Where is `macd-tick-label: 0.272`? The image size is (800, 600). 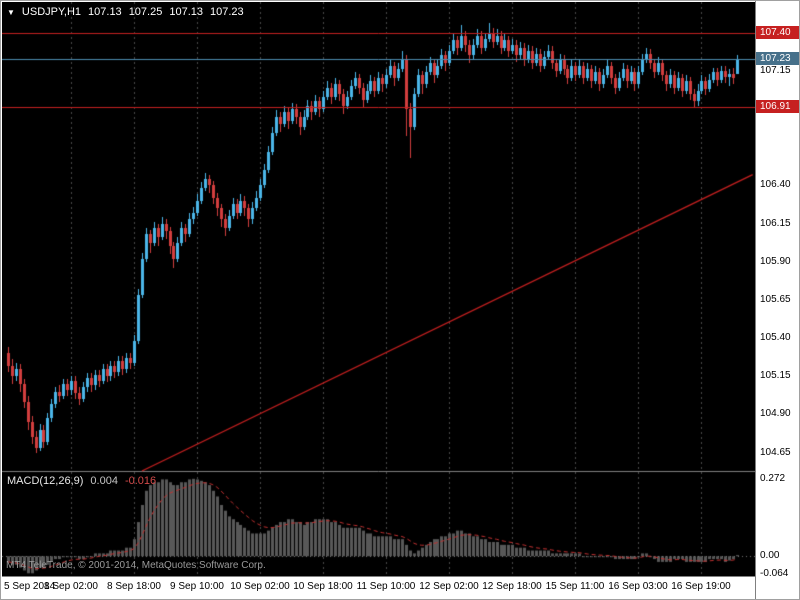 macd-tick-label: 0.272 is located at coordinates (773, 478).